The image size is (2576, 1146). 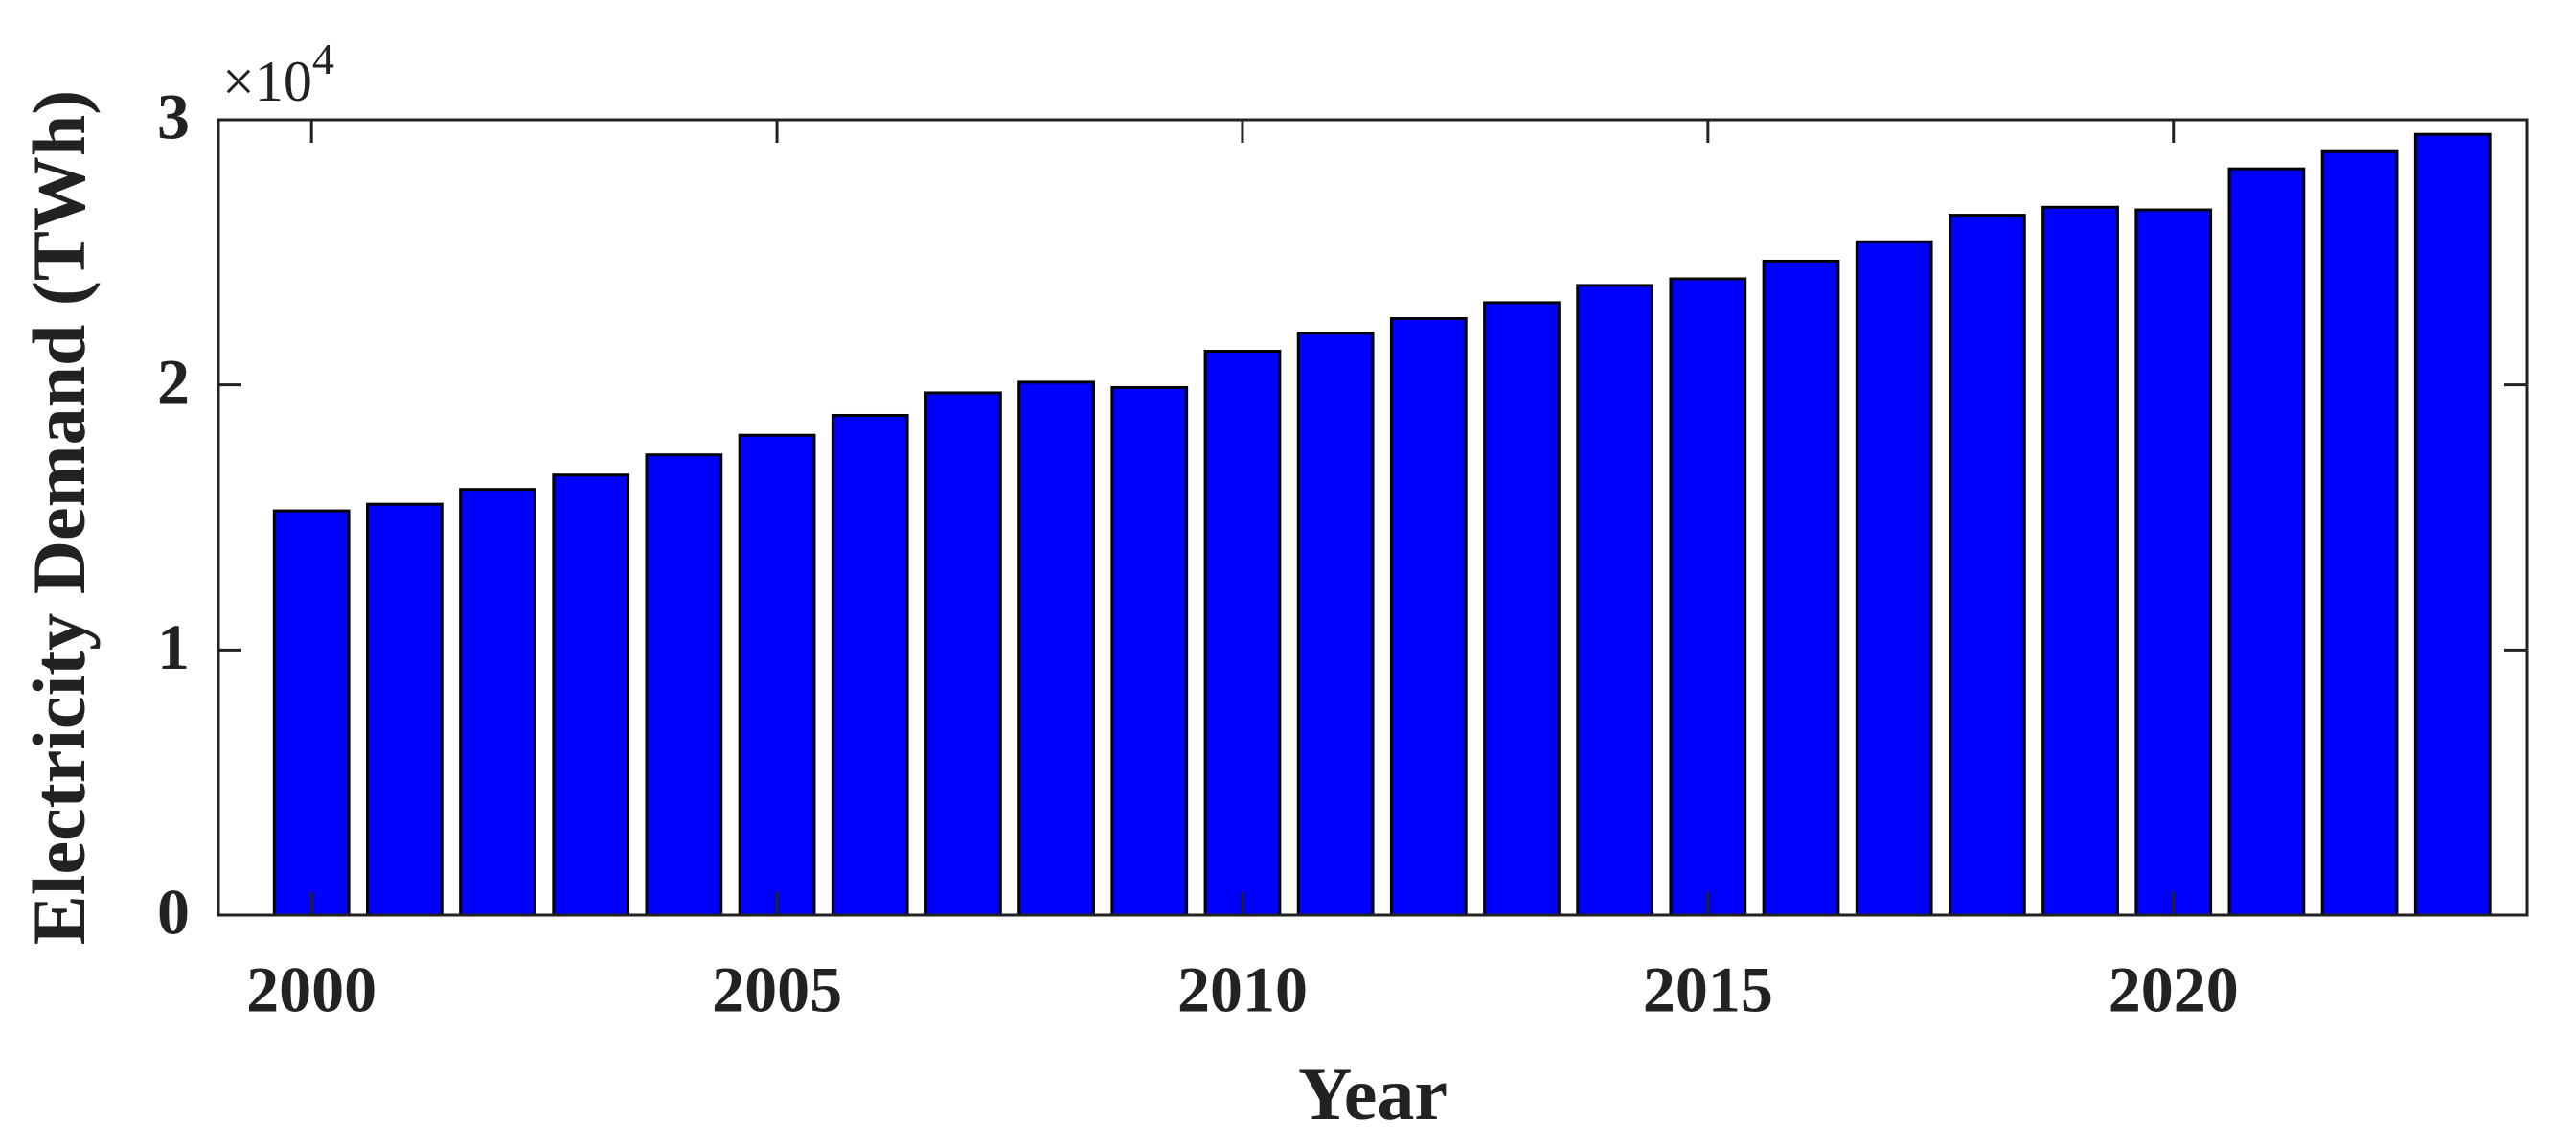 I want to click on y-multiplier-base: ×10, so click(x=267, y=82).